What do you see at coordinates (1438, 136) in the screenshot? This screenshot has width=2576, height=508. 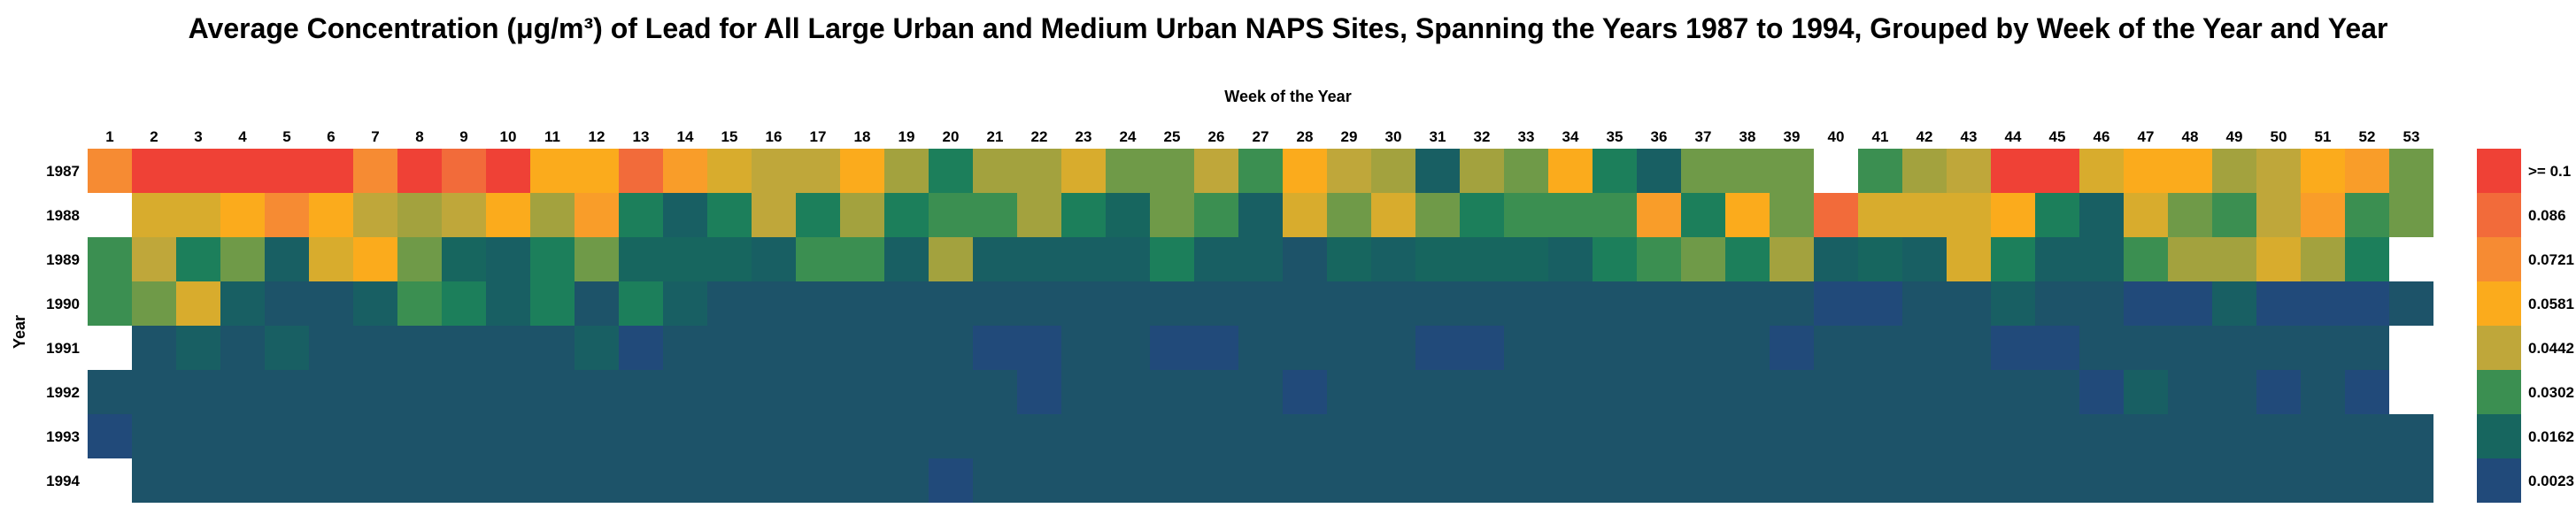 I see `x-tick-label: 31` at bounding box center [1438, 136].